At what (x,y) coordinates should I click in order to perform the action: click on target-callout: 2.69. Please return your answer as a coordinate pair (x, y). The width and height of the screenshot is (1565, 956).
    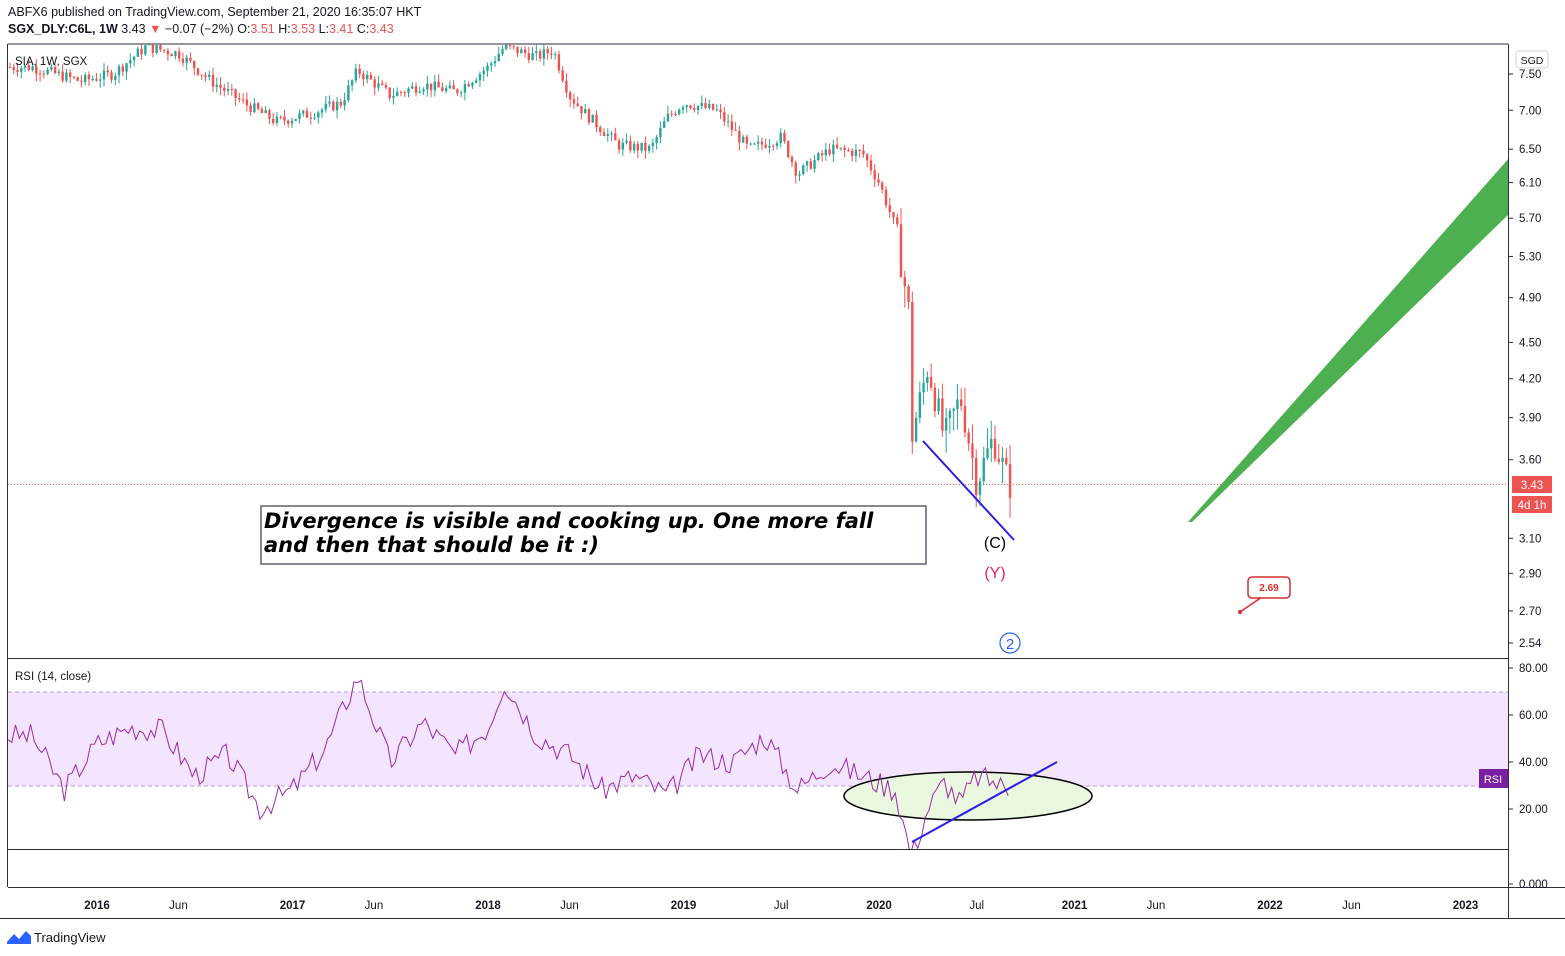
    Looking at the image, I should click on (1264, 595).